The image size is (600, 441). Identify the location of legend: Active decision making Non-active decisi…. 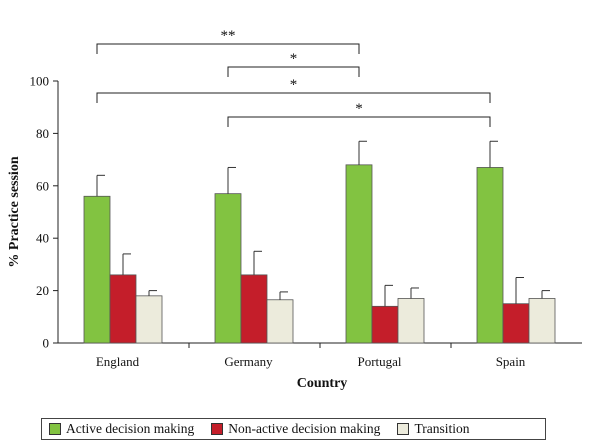
(293, 429).